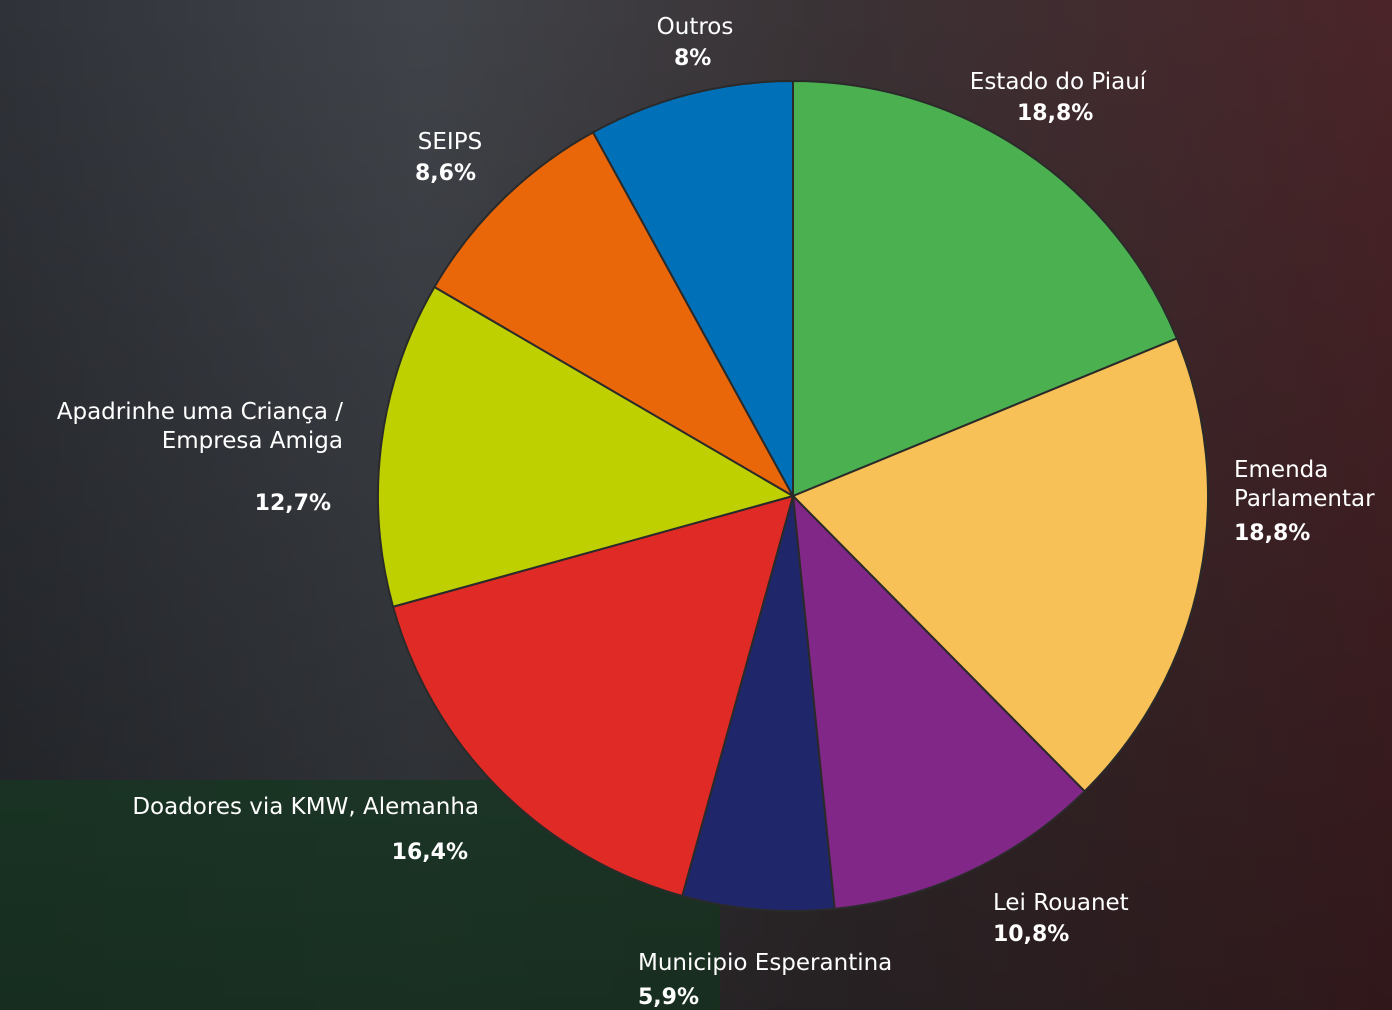 This screenshot has width=1392, height=1010. I want to click on slice-value-label: 10,8%, so click(1031, 934).